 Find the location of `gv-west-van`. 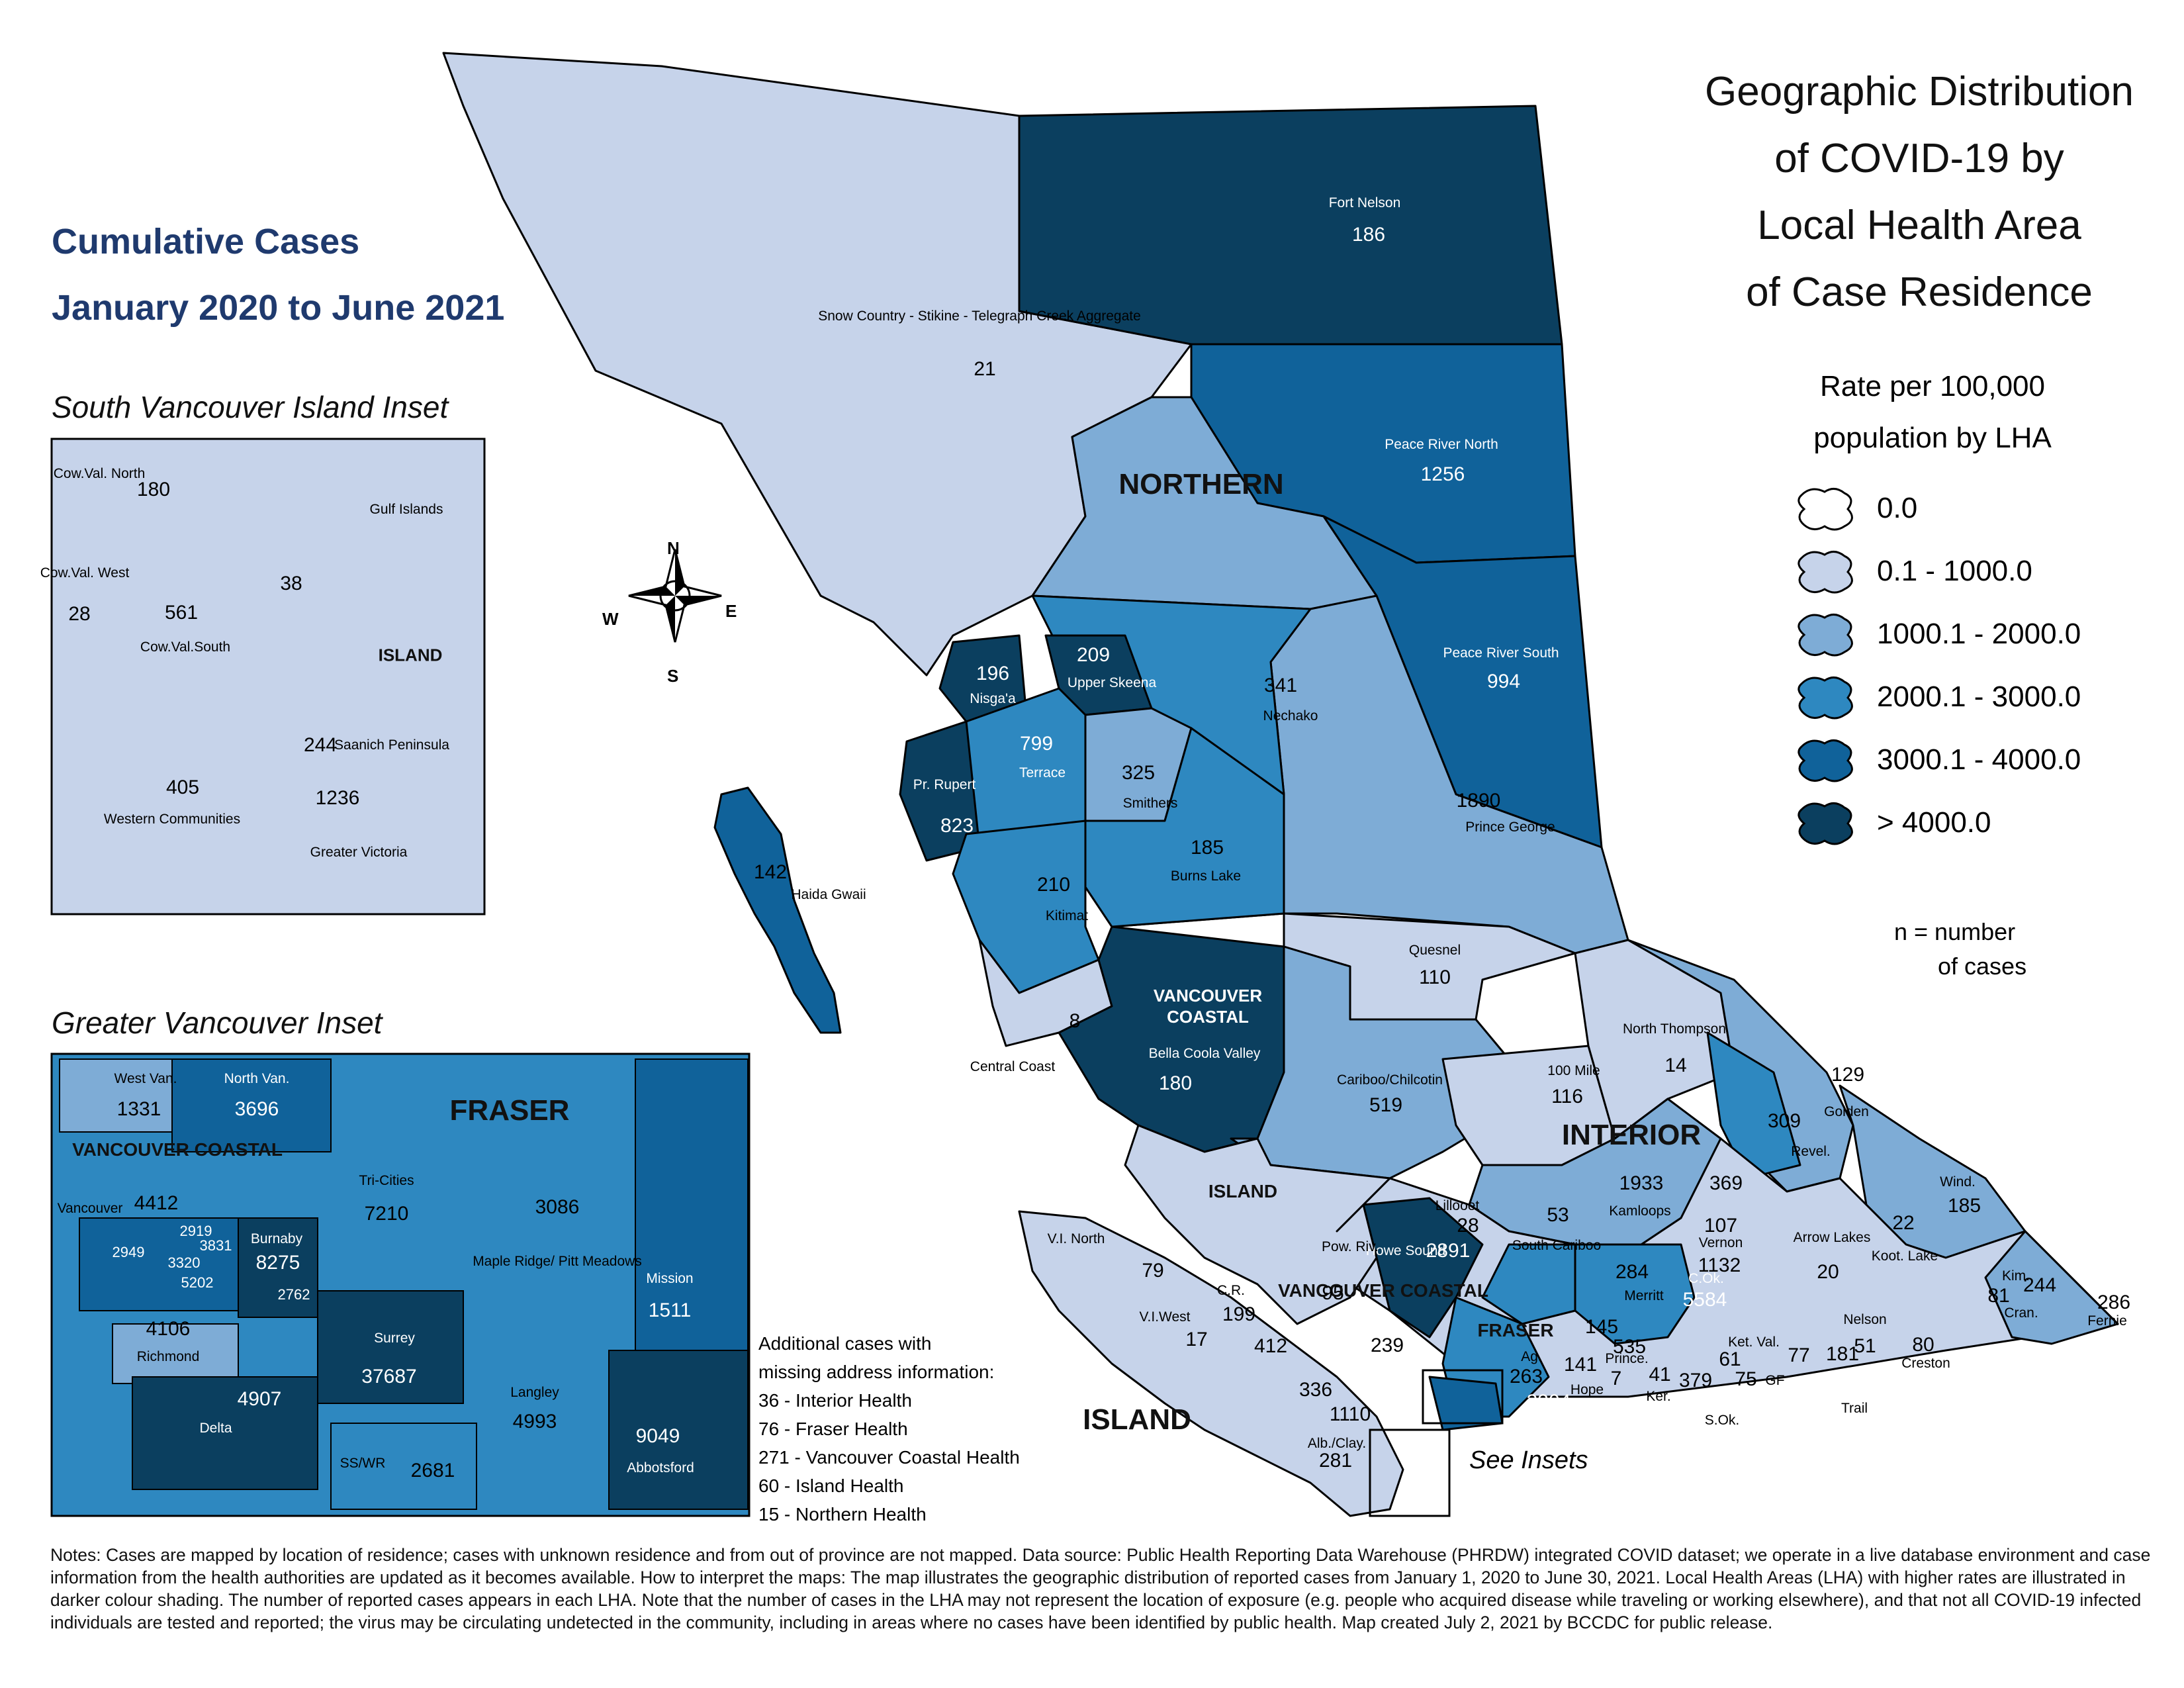

gv-west-van is located at coordinates (116, 1095).